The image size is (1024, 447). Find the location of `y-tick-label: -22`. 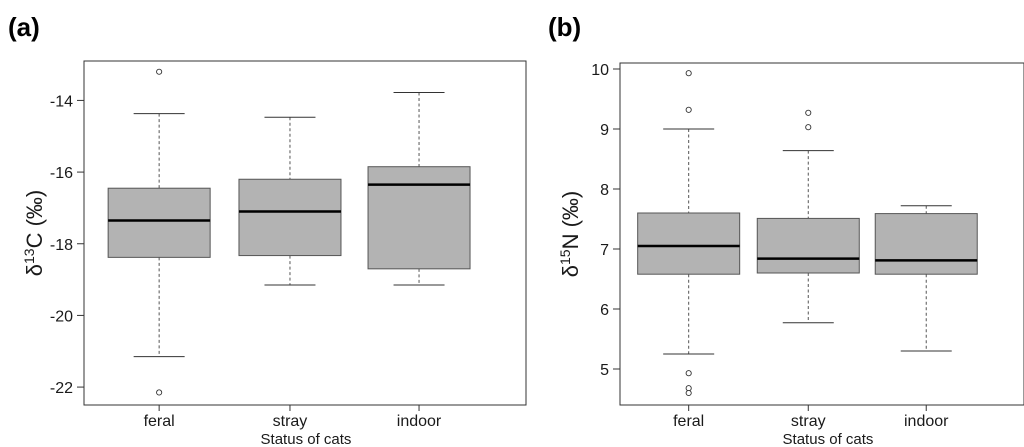

y-tick-label: -22 is located at coordinates (61, 388).